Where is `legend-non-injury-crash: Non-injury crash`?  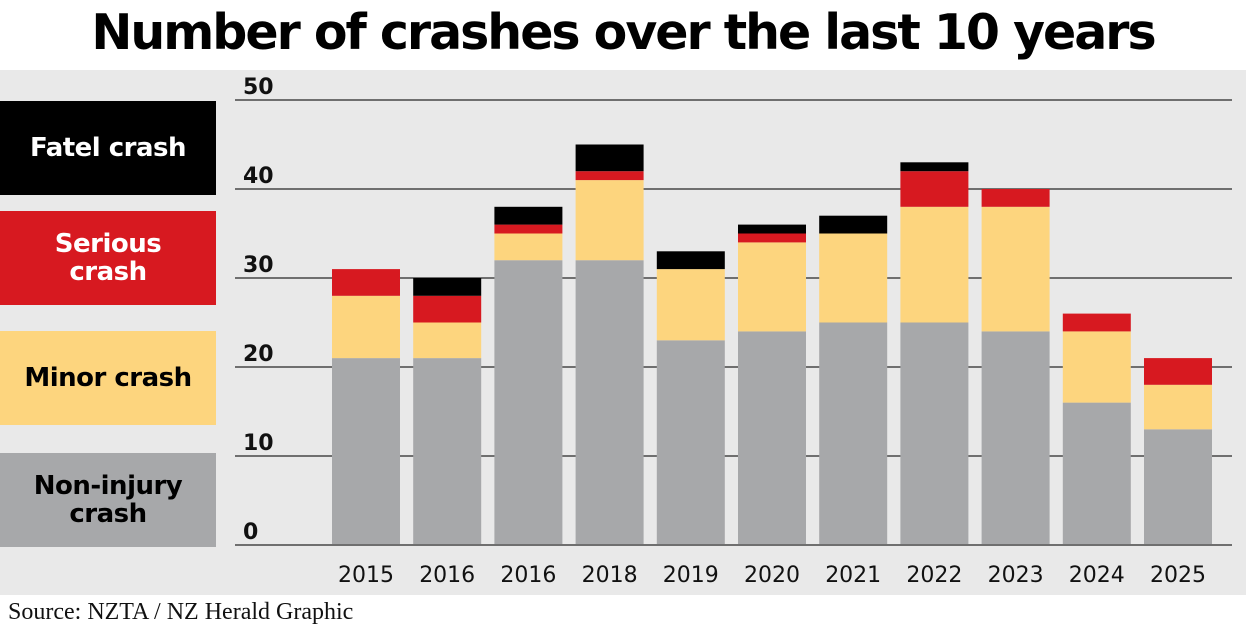
legend-non-injury-crash: Non-injury crash is located at coordinates (108, 500).